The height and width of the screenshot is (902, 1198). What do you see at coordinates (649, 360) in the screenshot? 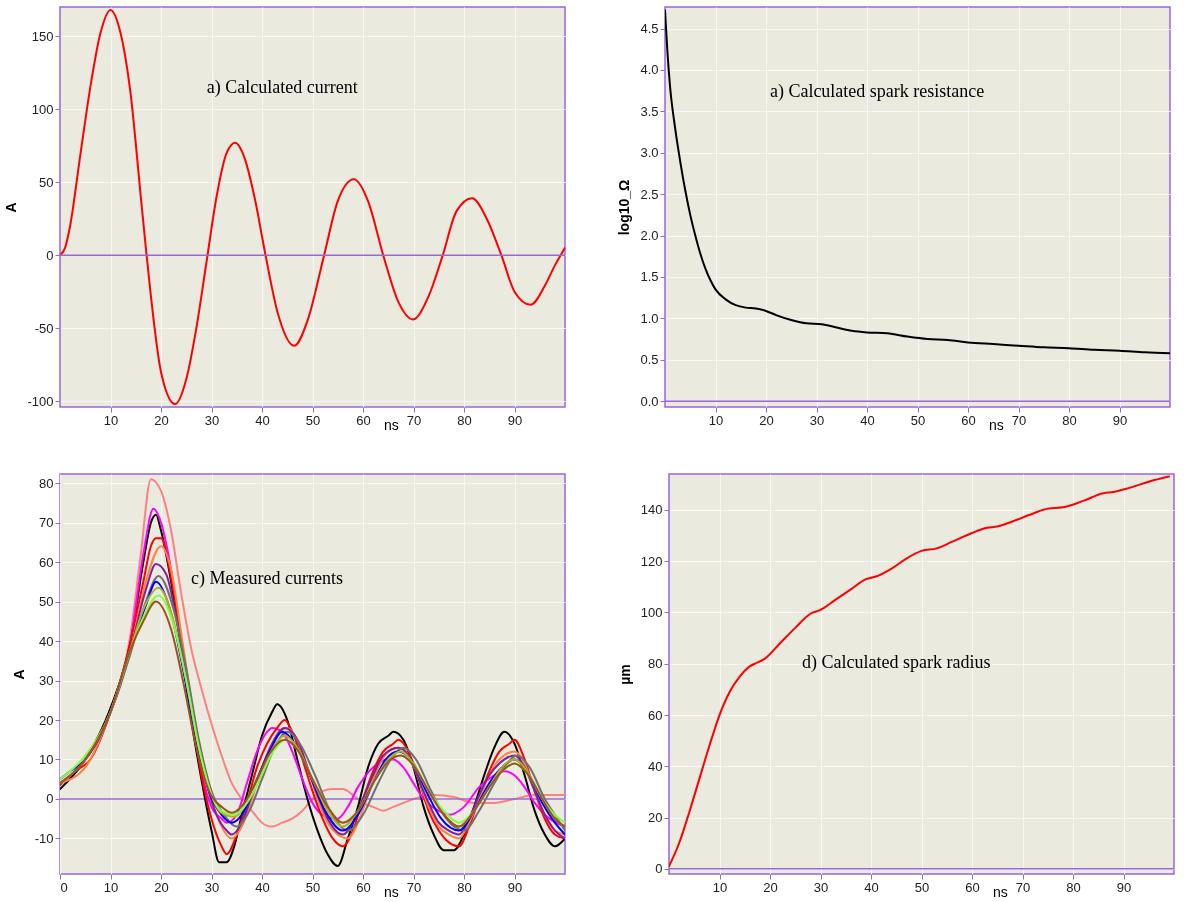
I see `y-tick-label: 0.5` at bounding box center [649, 360].